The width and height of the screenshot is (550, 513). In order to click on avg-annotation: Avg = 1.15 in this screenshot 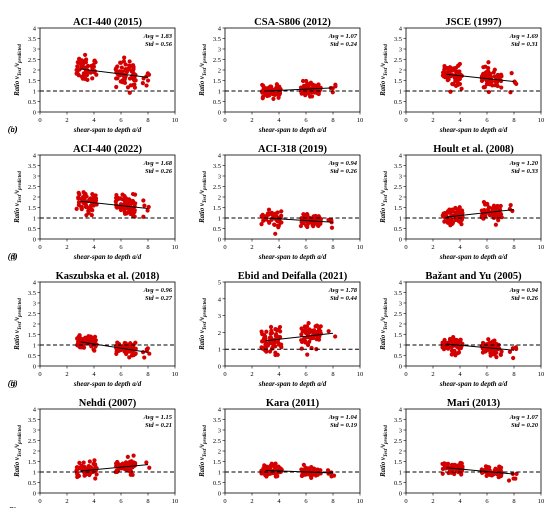, I will do `click(158, 417)`.